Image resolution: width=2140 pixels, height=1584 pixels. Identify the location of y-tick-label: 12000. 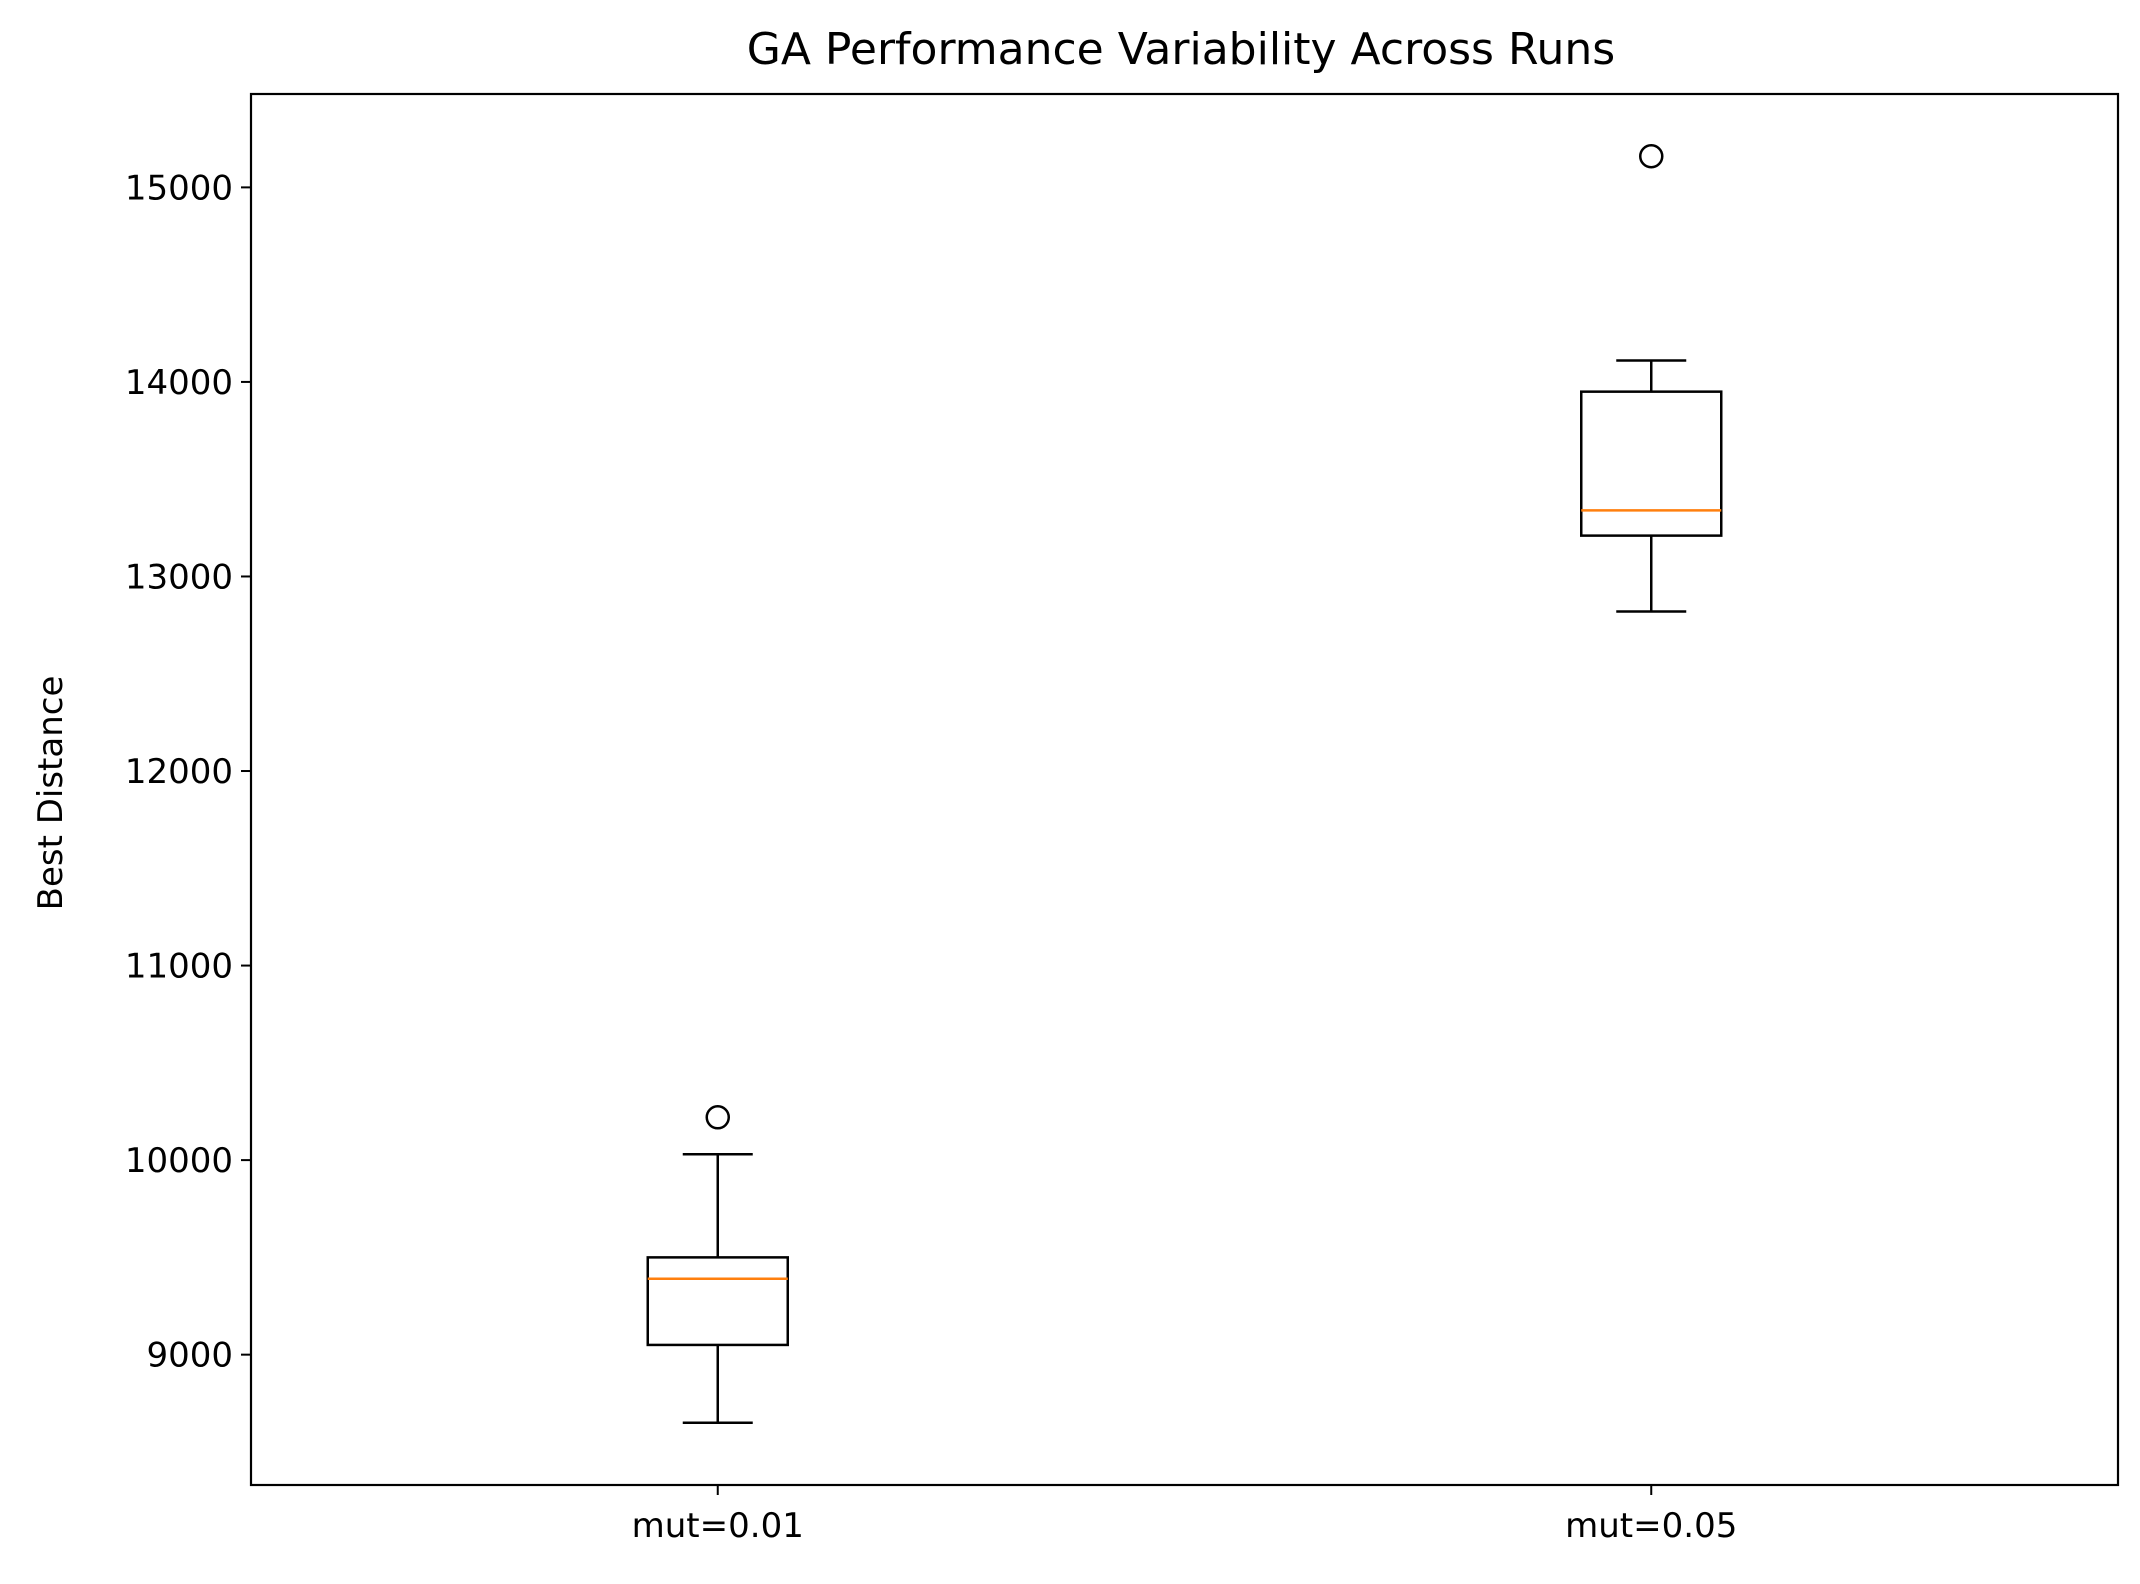
(179, 772).